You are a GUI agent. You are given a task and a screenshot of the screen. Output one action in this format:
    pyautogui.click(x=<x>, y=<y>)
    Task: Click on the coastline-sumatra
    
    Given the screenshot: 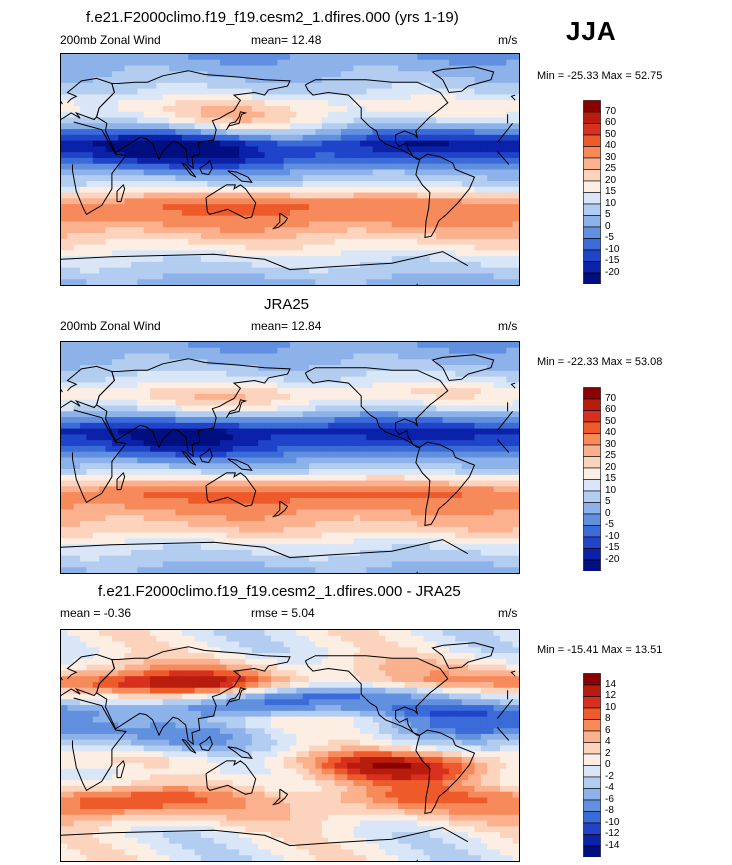 What is the action you would take?
    pyautogui.click(x=189, y=170)
    